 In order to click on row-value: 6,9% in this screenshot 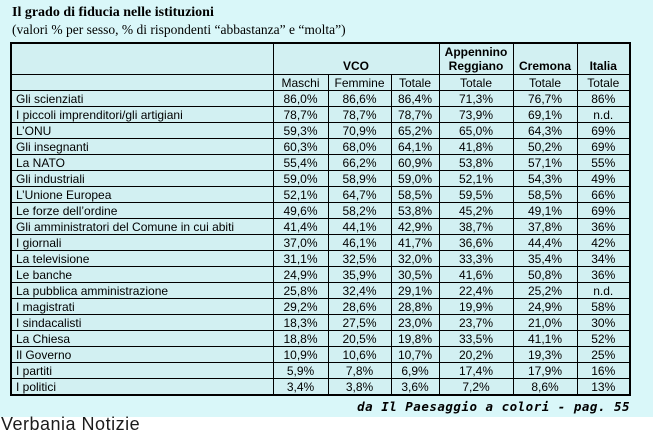, I will do `click(415, 370)`.